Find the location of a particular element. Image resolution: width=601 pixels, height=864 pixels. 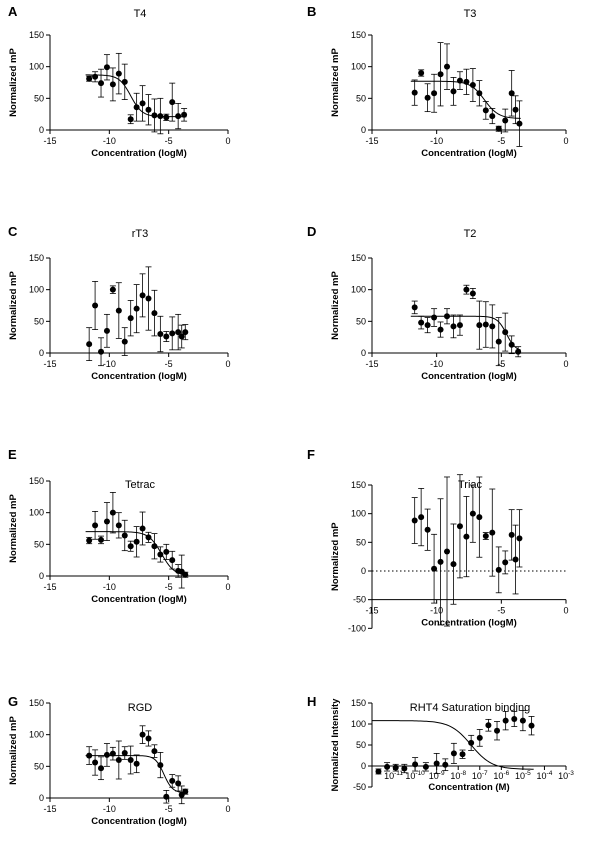

panel-c-x-tick-label: 0 is located at coordinates (227, 364).